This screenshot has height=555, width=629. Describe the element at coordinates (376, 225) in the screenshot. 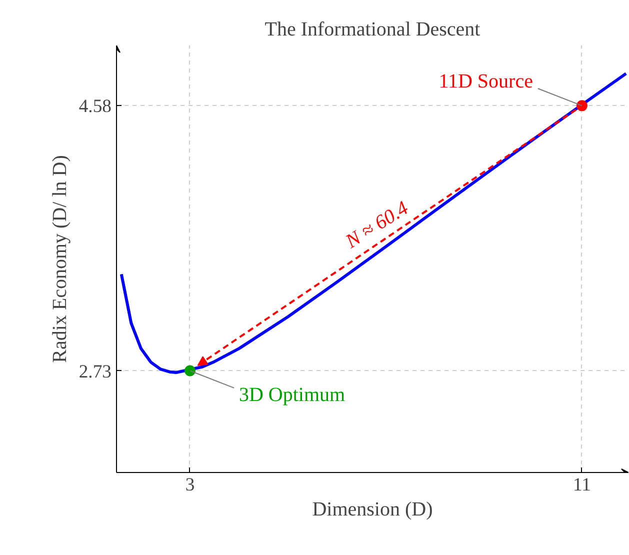

I see `annotation: N ≈ 60.4` at that location.